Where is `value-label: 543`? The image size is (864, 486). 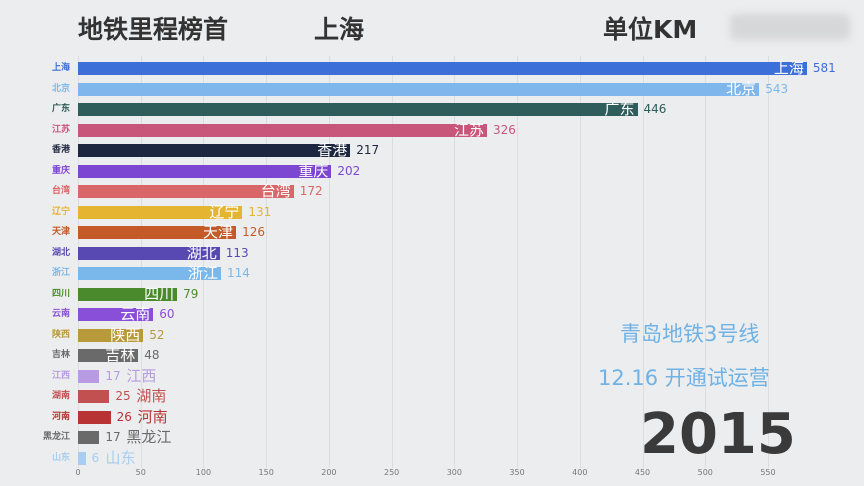 value-label: 543 is located at coordinates (777, 88).